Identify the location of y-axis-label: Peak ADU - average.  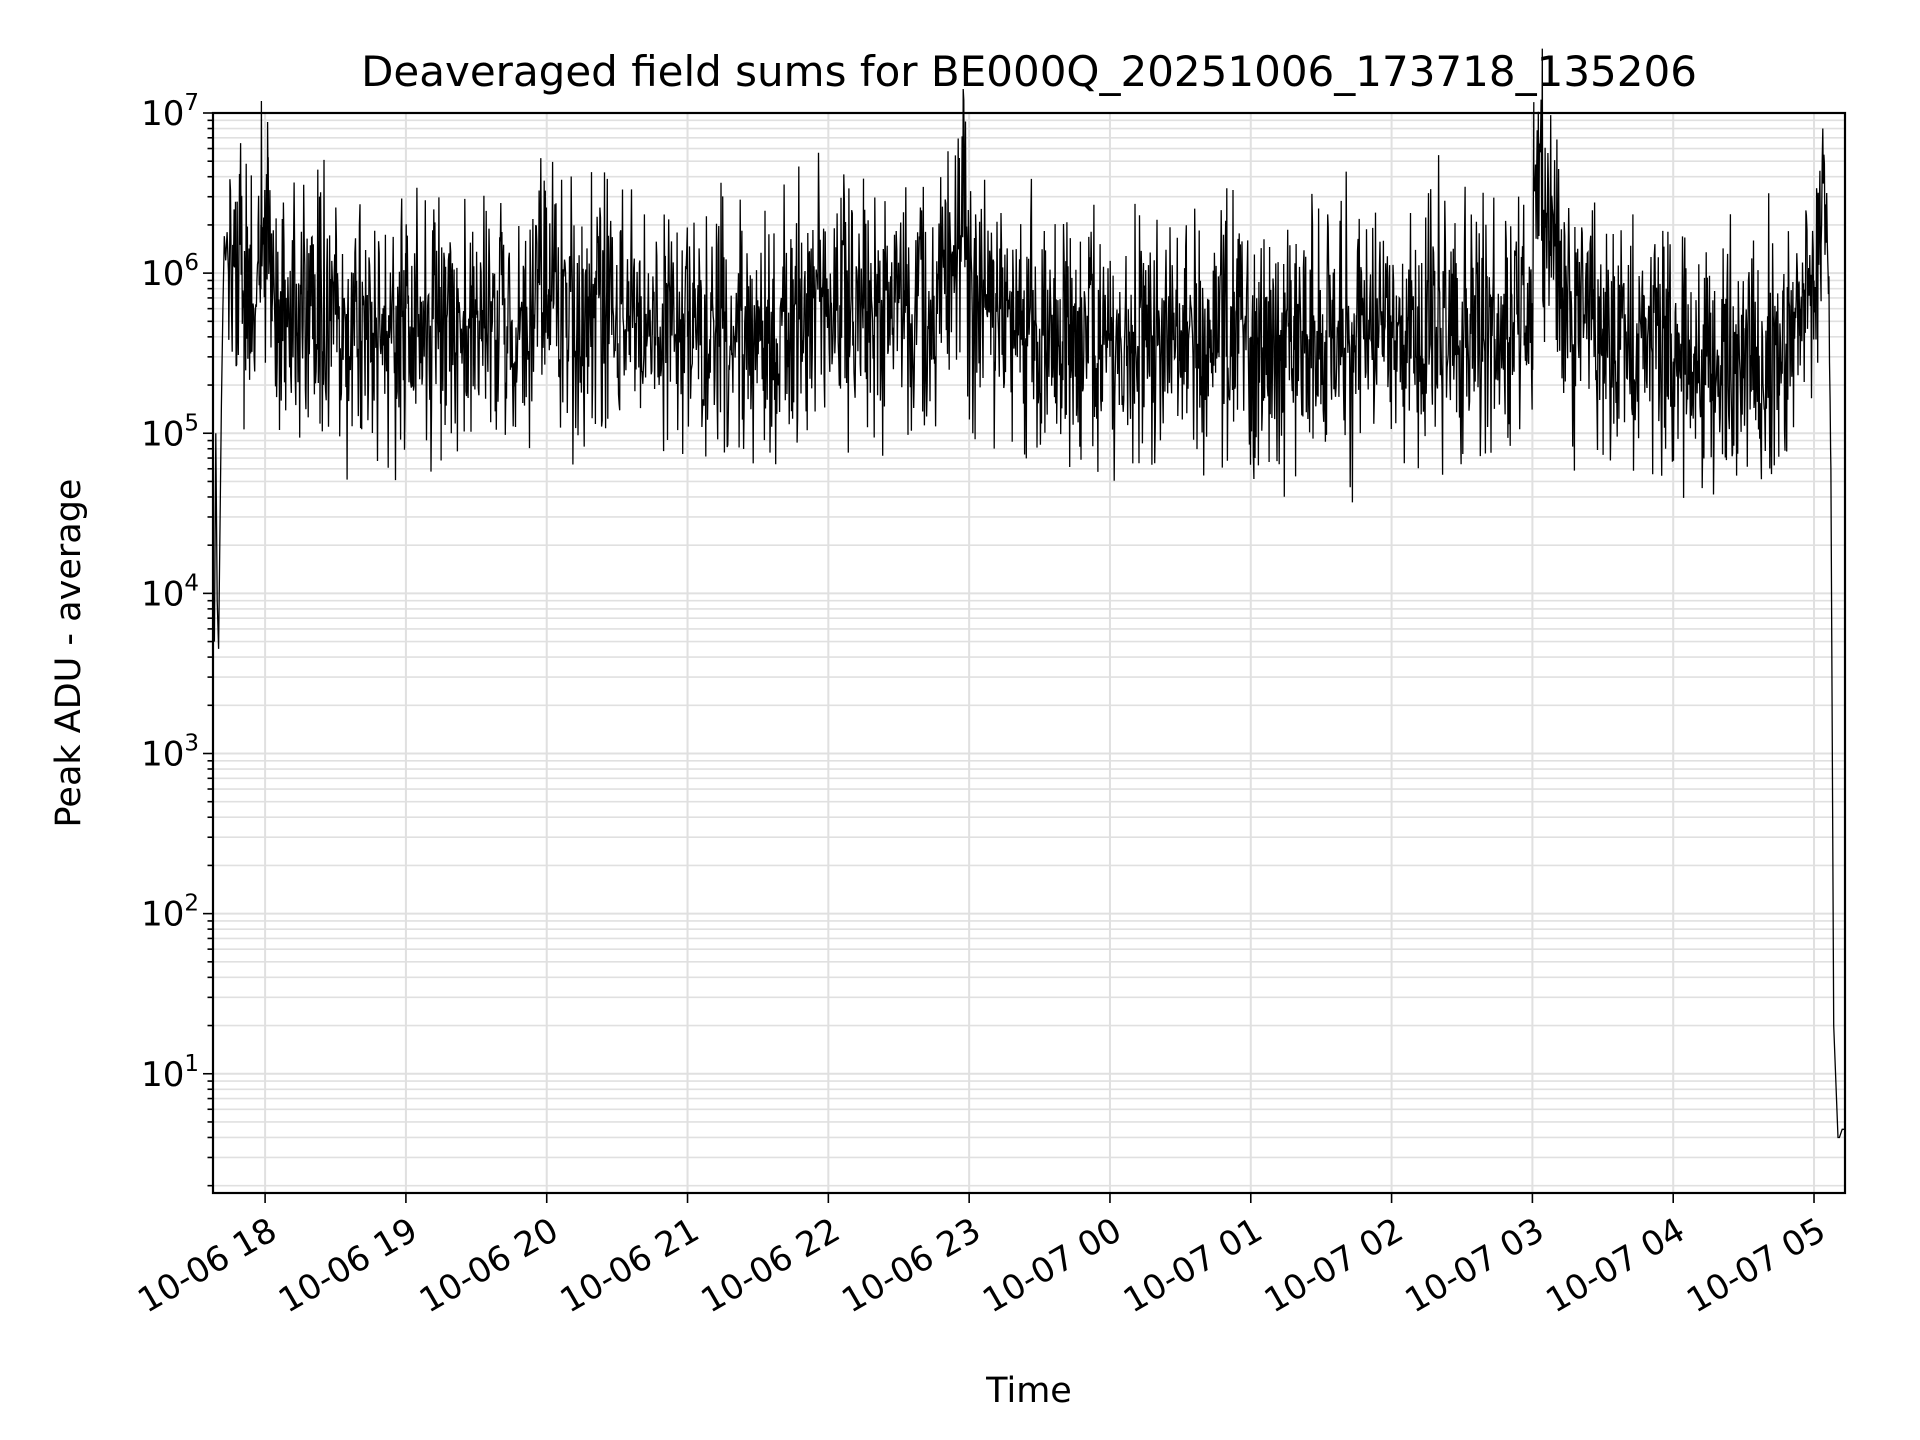
(69, 653).